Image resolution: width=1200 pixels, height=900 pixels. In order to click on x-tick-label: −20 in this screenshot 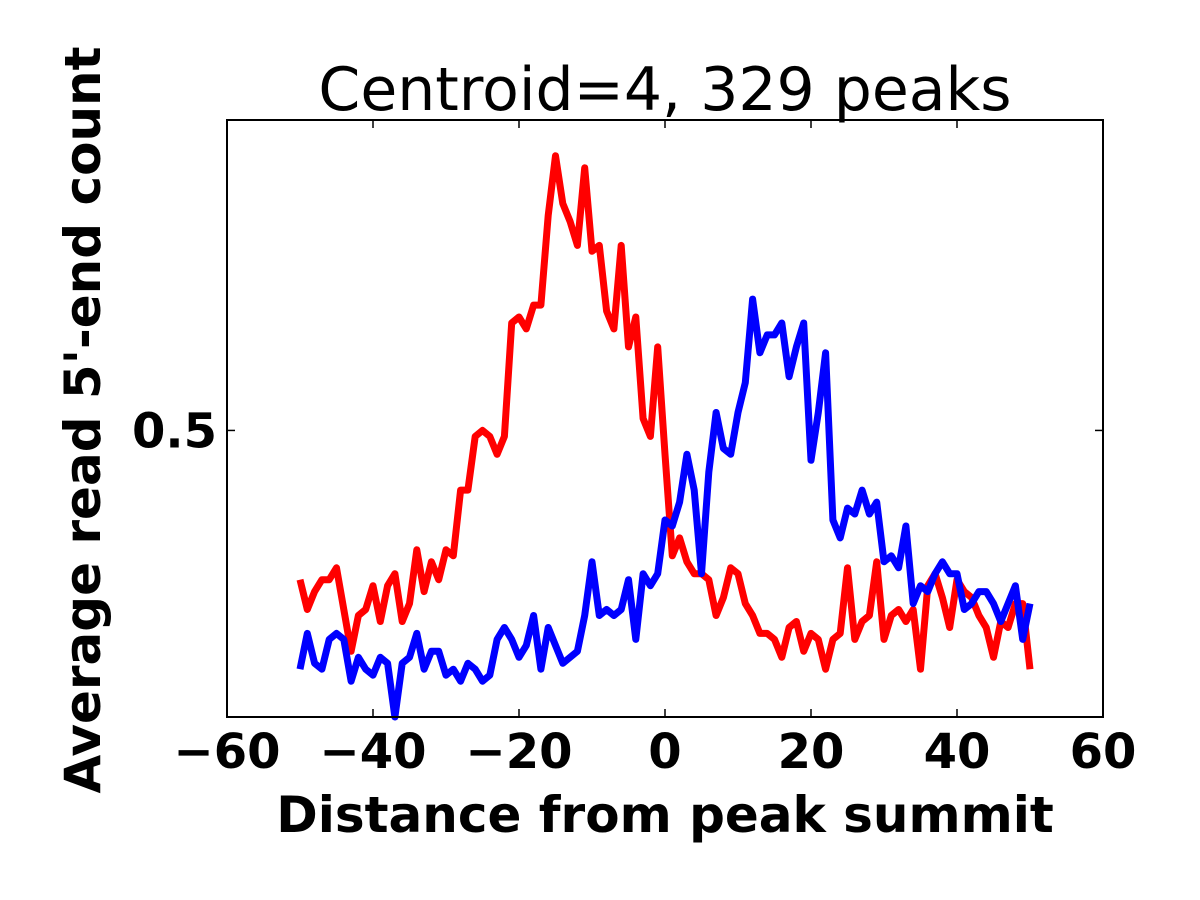, I will do `click(518, 752)`.